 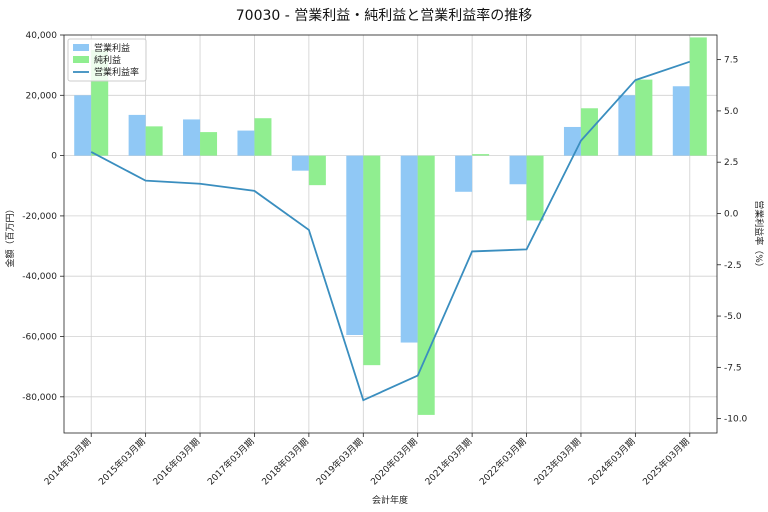 What do you see at coordinates (736, 420) in the screenshot?
I see `y2-tick-label: -10.0` at bounding box center [736, 420].